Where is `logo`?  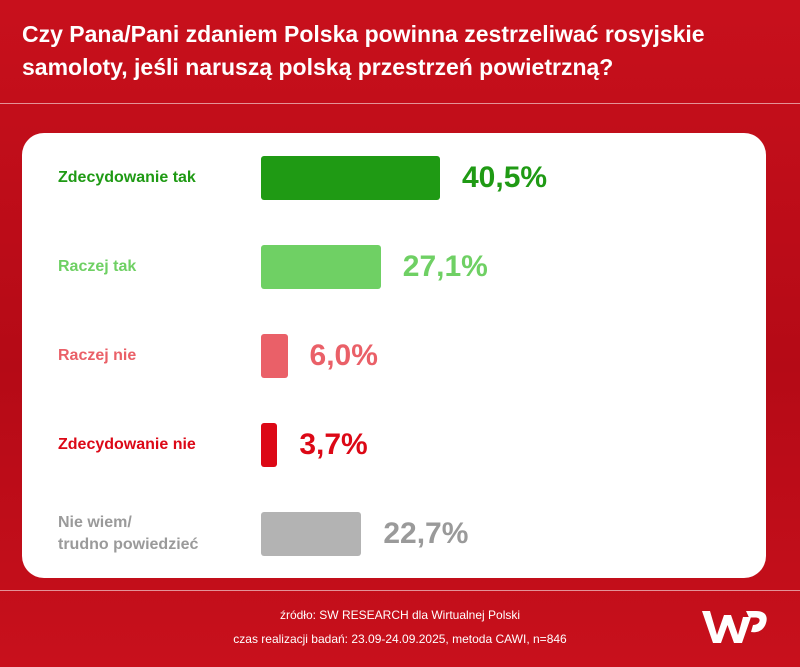
logo is located at coordinates (734, 627).